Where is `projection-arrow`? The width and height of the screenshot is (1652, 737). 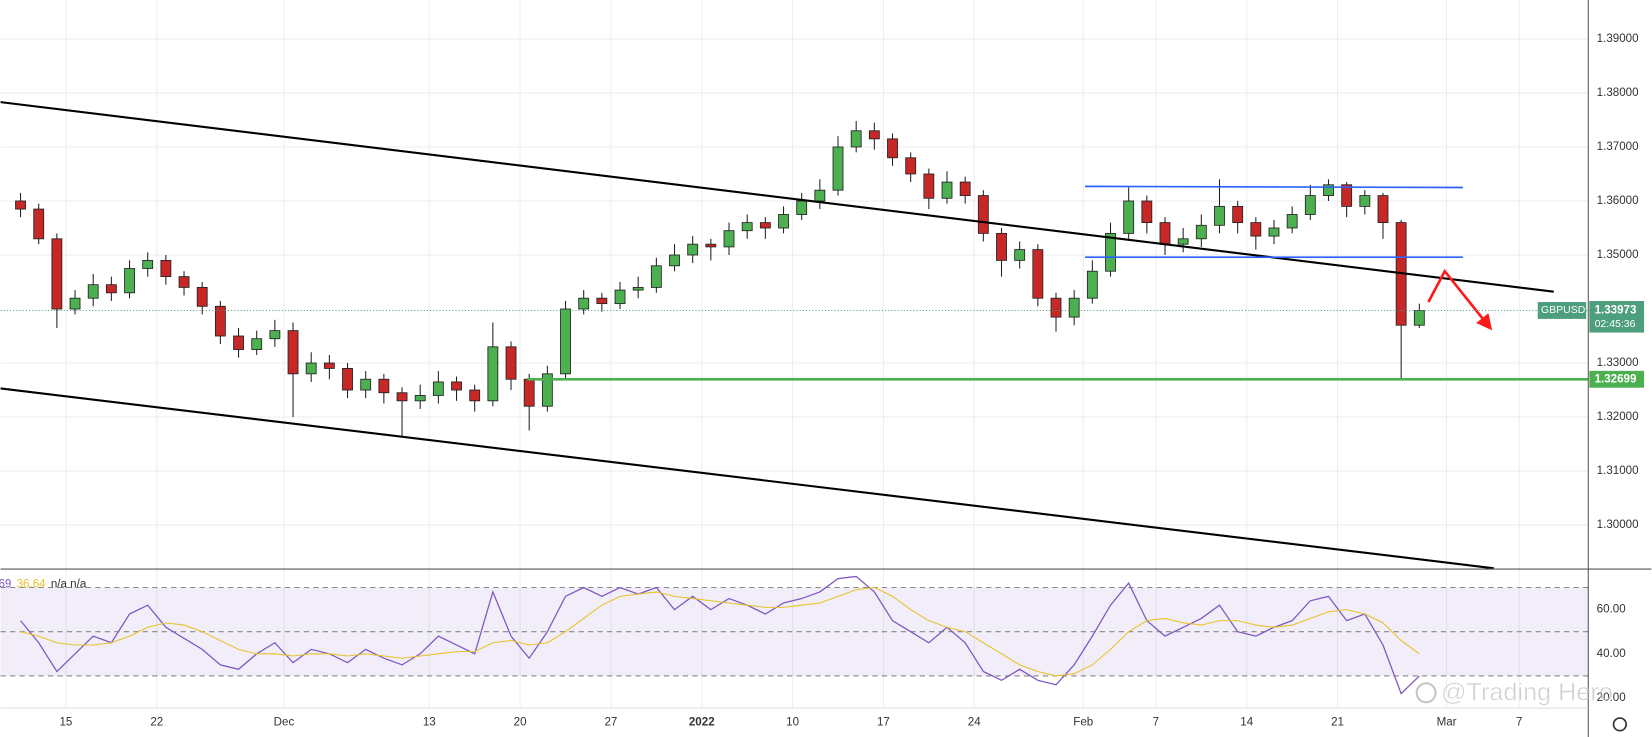 projection-arrow is located at coordinates (1460, 299).